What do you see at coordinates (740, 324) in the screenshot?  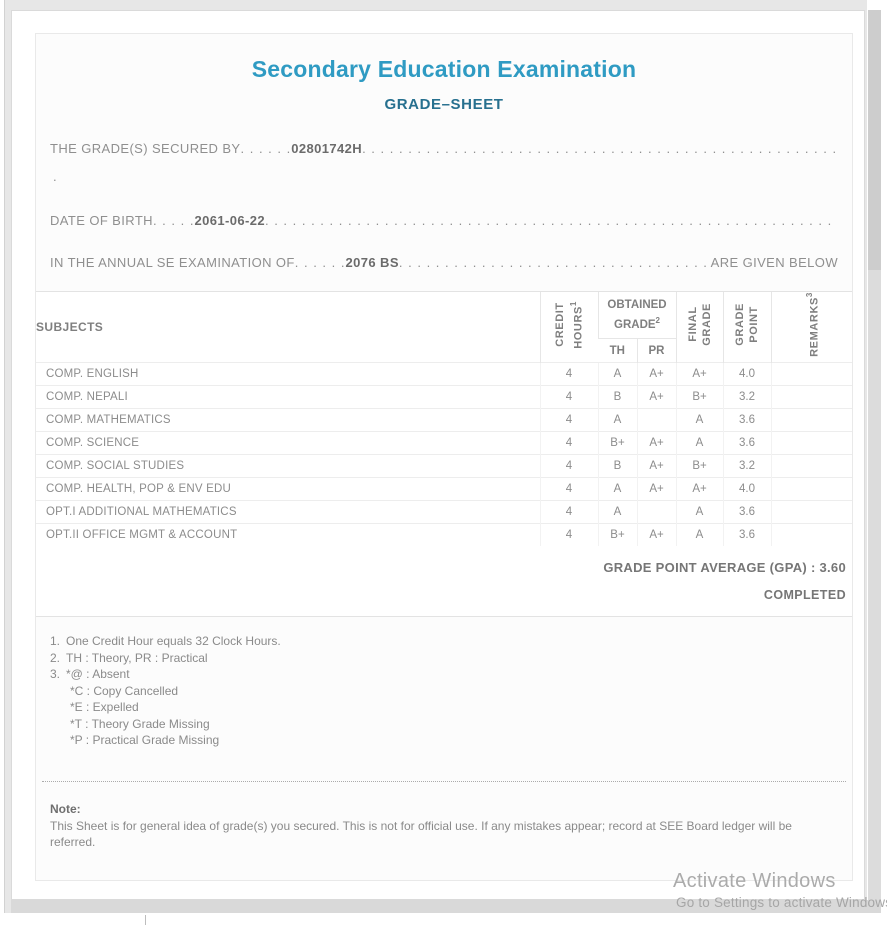 I see `grade-point-line1: GRADE` at bounding box center [740, 324].